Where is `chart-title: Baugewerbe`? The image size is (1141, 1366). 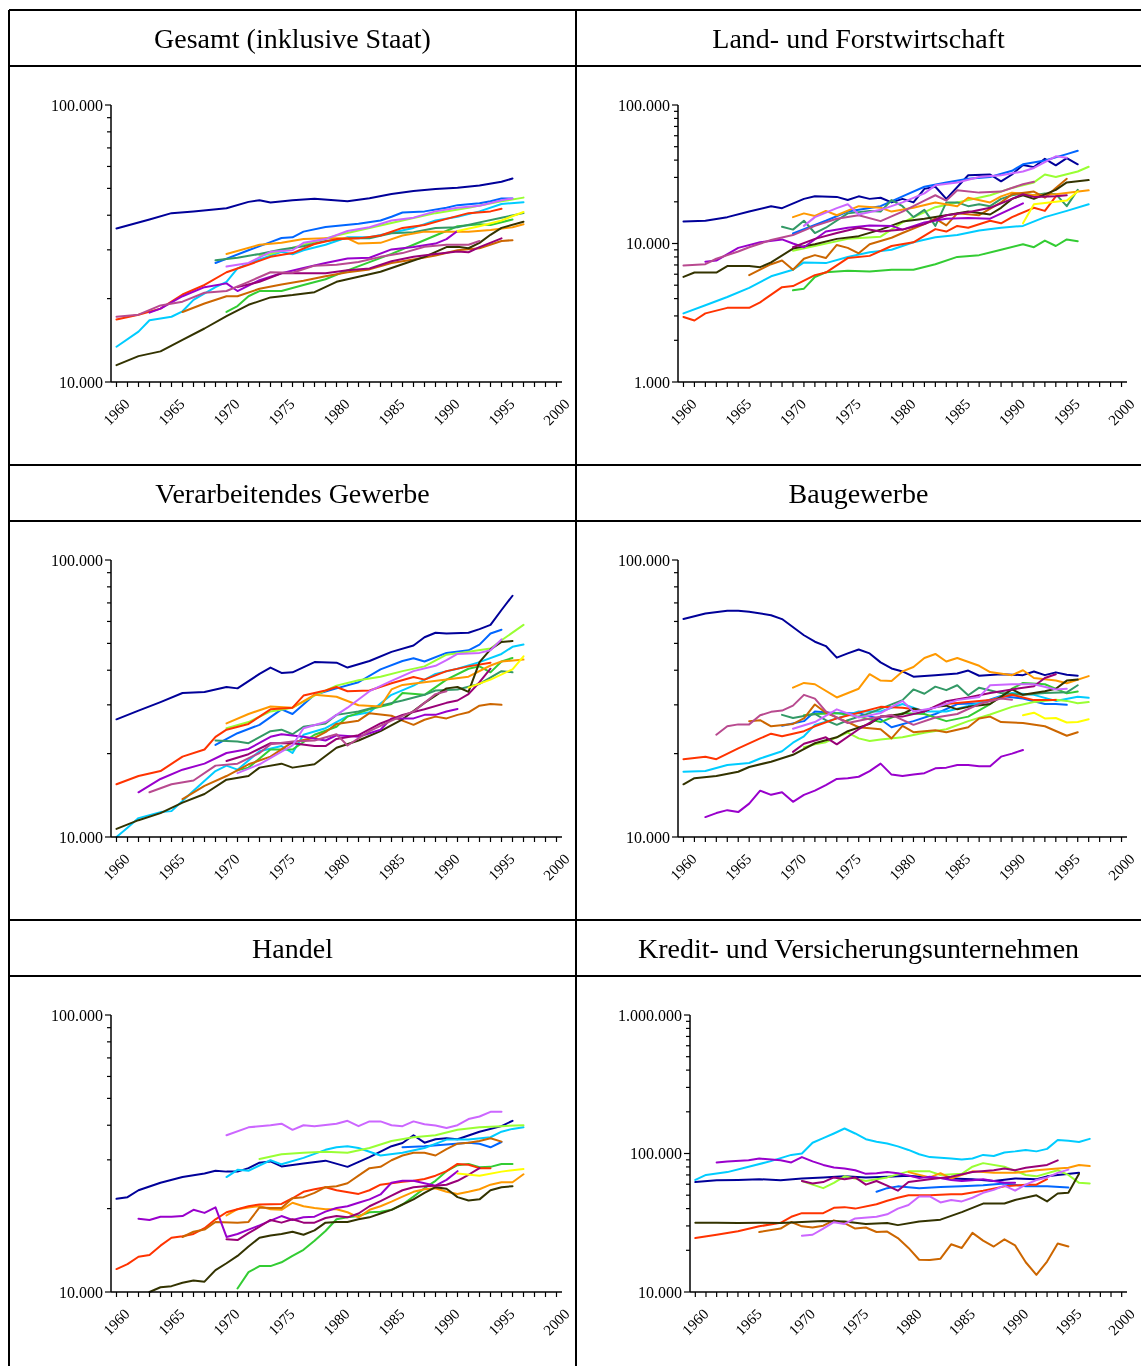
chart-title: Baugewerbe is located at coordinates (858, 493).